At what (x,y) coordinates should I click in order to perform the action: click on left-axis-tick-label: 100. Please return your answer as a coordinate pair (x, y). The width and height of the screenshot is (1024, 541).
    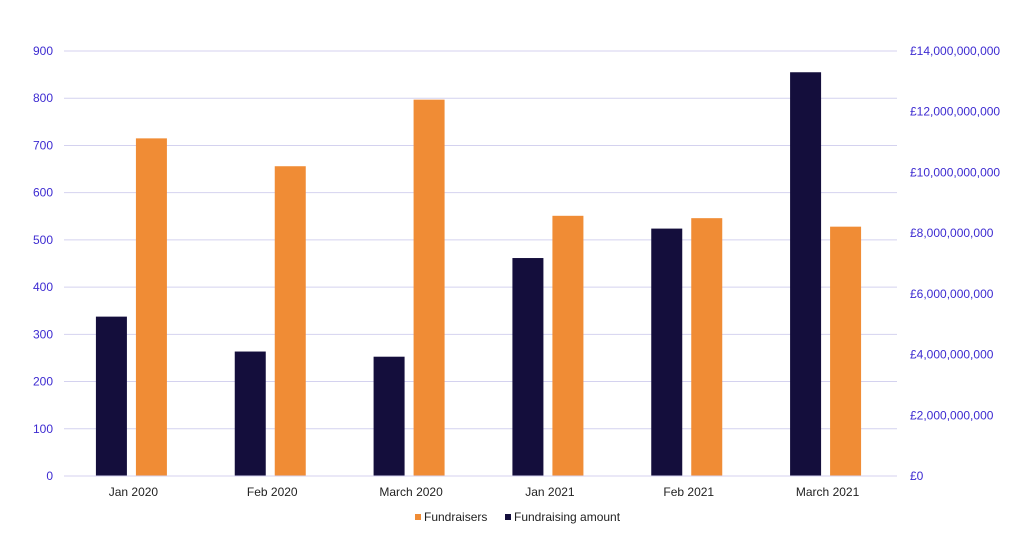
    Looking at the image, I should click on (43, 429).